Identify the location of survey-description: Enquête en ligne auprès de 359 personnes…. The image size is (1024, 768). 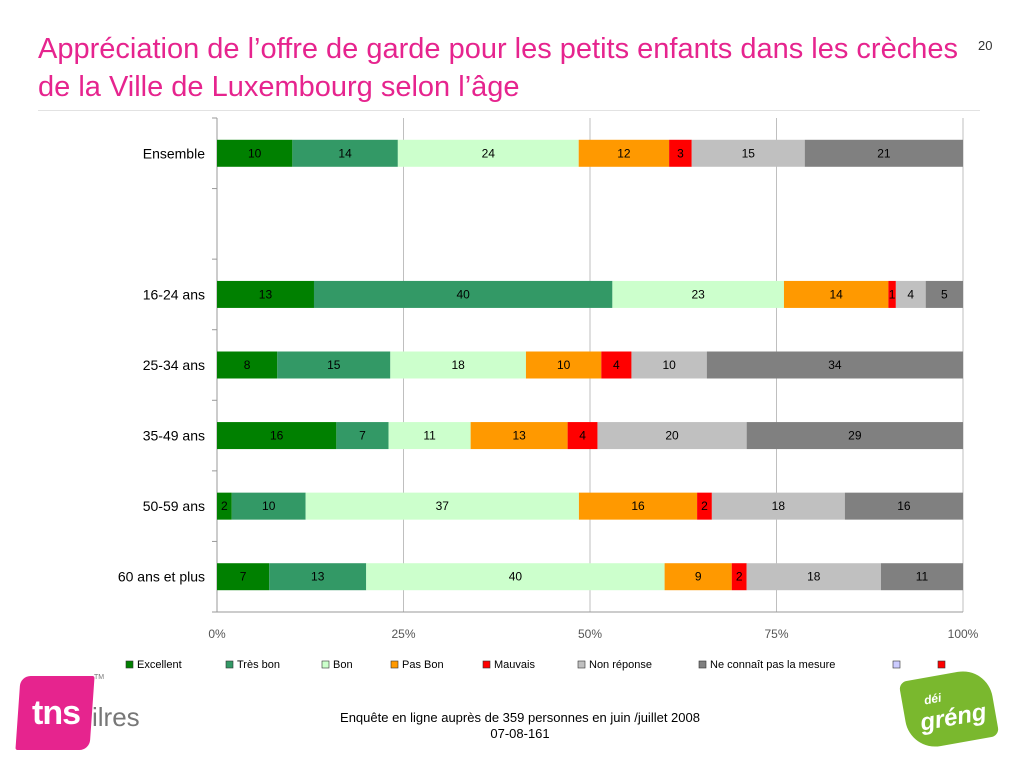
(520, 717).